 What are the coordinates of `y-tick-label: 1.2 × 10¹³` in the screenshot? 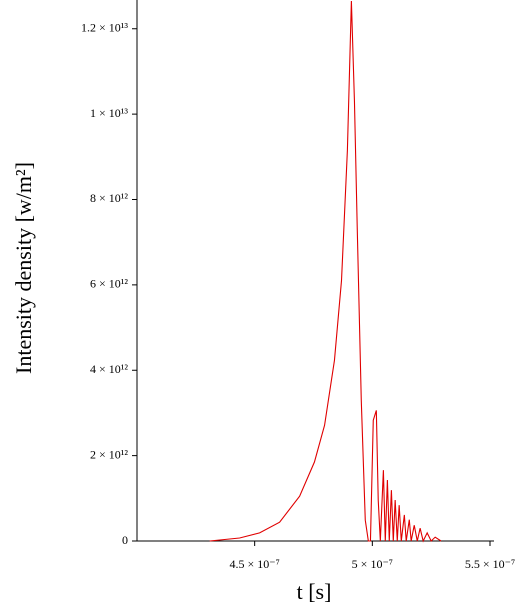 It's located at (104, 27).